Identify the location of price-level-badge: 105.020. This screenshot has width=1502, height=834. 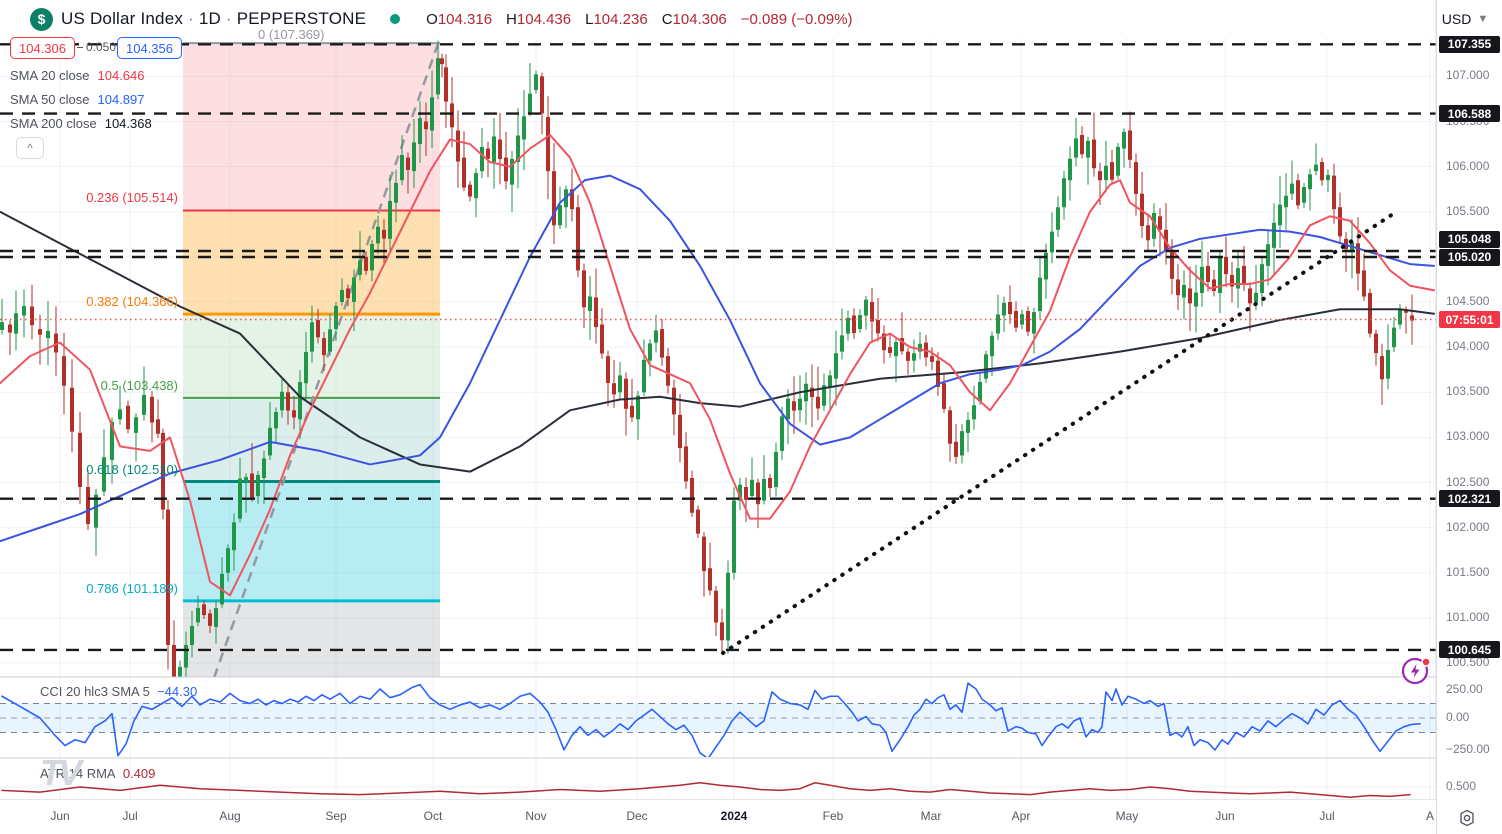
(1469, 257).